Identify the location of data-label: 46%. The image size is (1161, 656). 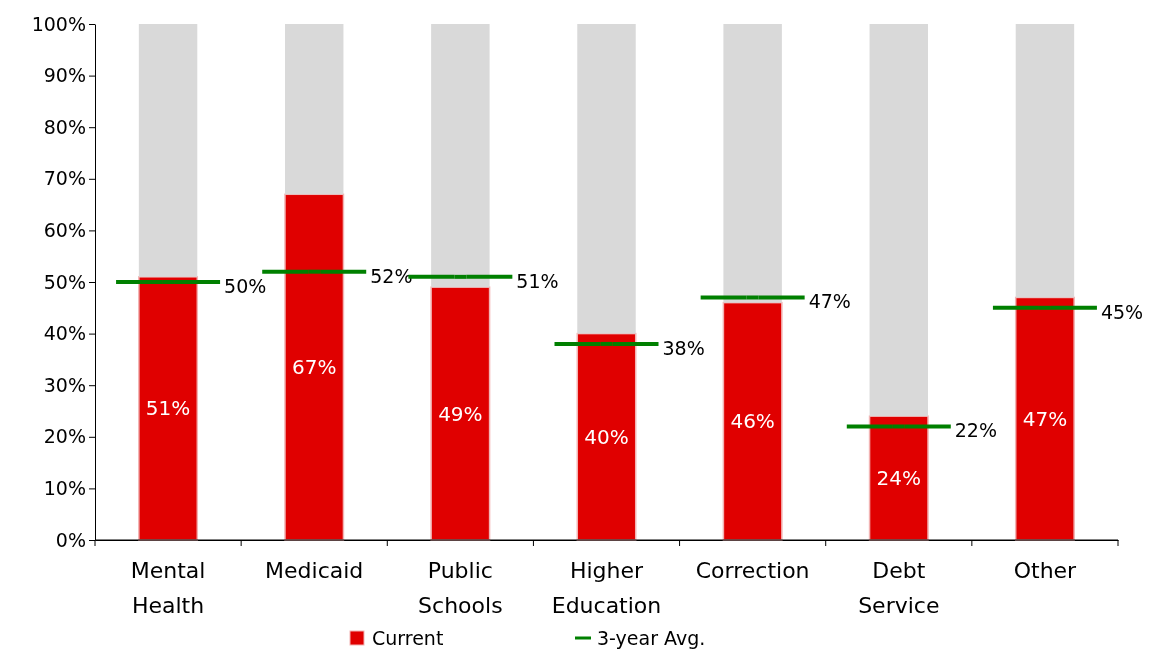
(752, 421).